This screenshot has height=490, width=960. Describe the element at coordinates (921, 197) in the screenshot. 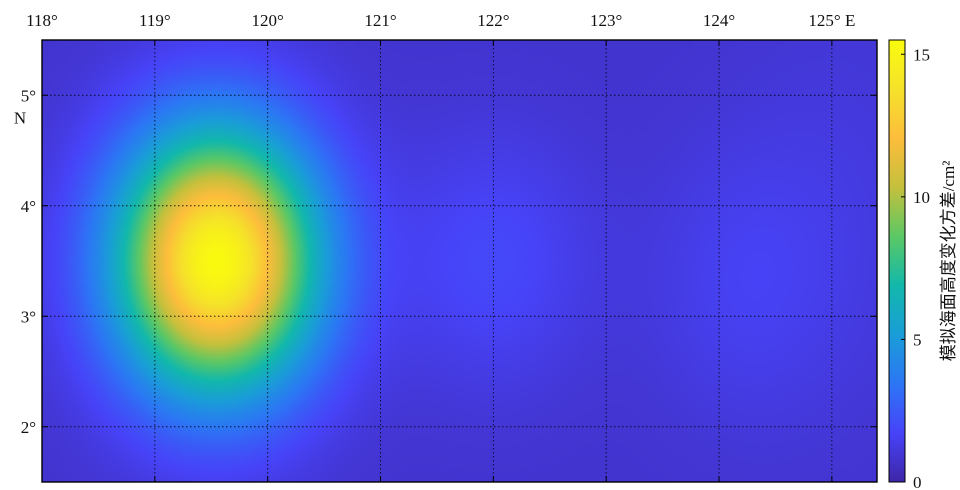

I see `colorbar-tick-label: 10` at that location.